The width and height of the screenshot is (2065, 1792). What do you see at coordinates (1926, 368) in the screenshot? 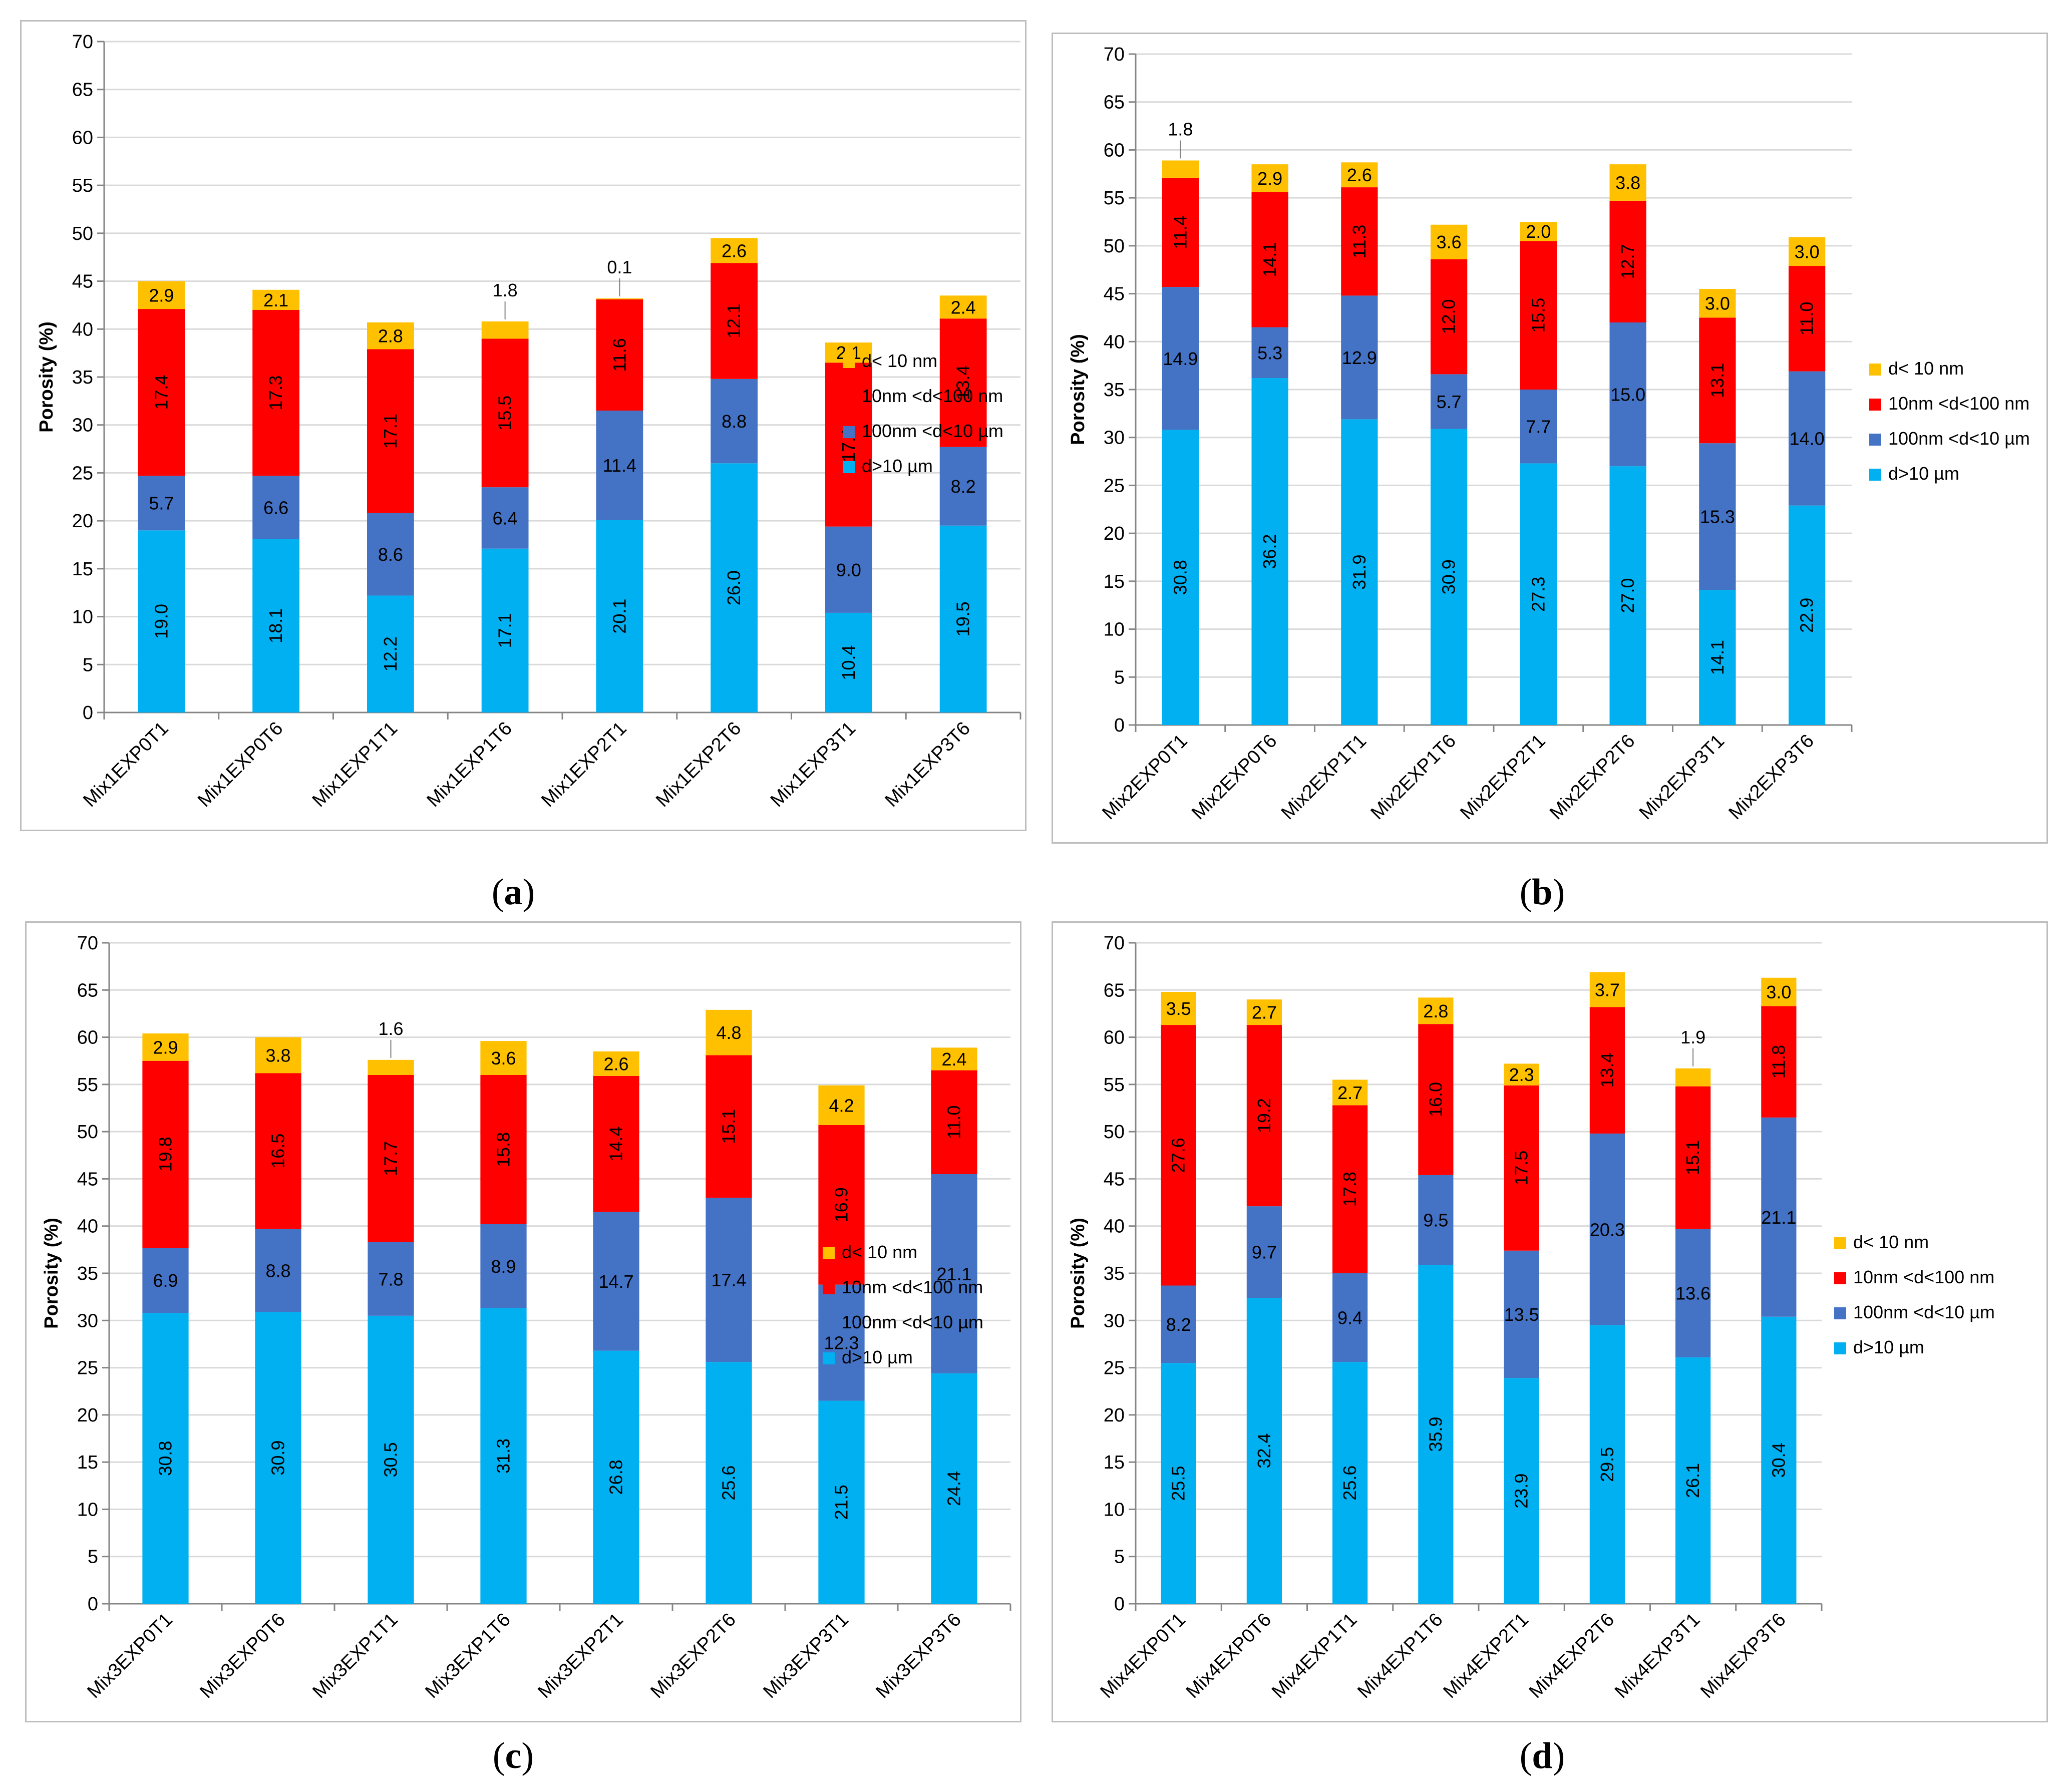
I see `legend-label: d< 10 nm` at bounding box center [1926, 368].